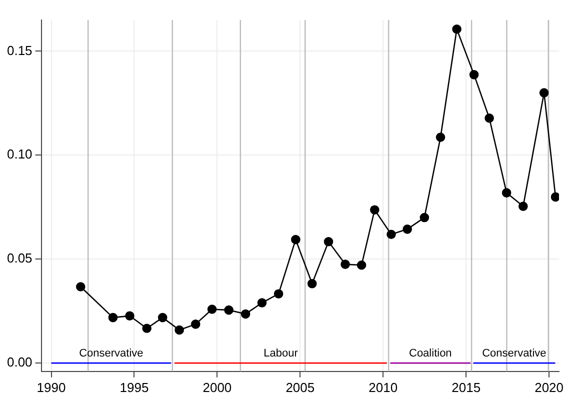 The height and width of the screenshot is (401, 571). Describe the element at coordinates (549, 387) in the screenshot. I see `x-tick-label: 2020` at that location.